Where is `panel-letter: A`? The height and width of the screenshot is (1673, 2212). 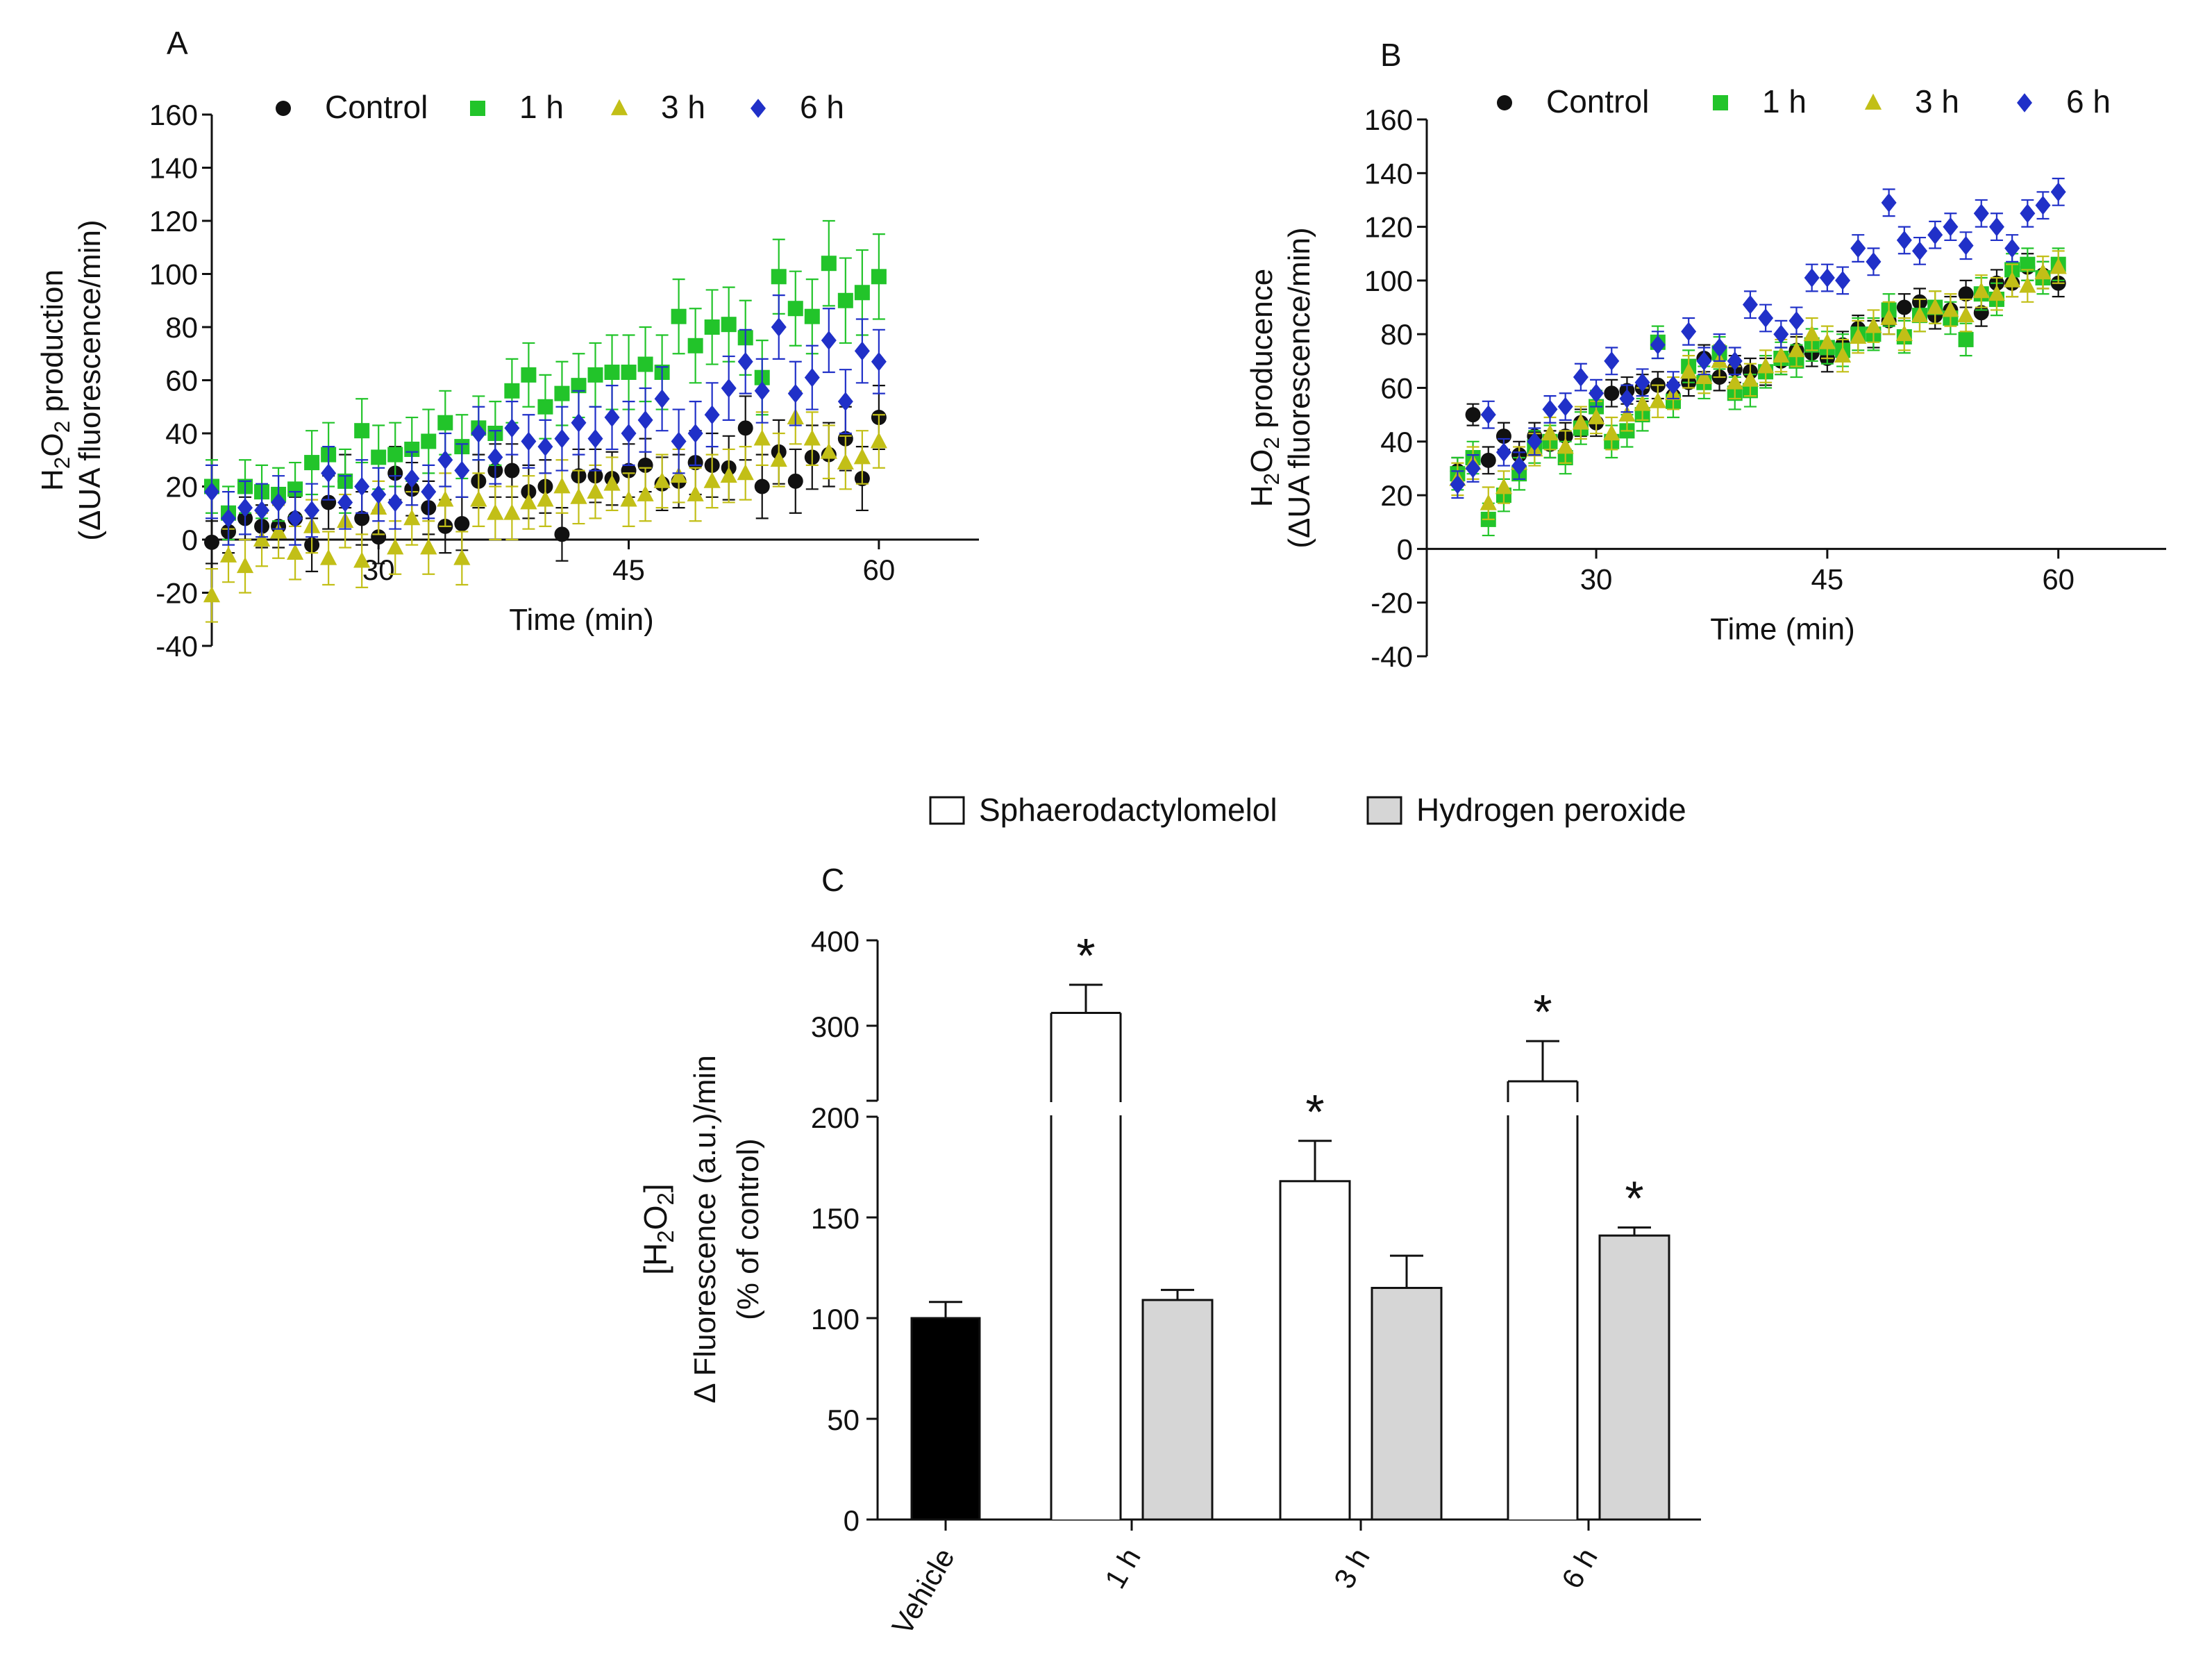 panel-letter: A is located at coordinates (177, 43).